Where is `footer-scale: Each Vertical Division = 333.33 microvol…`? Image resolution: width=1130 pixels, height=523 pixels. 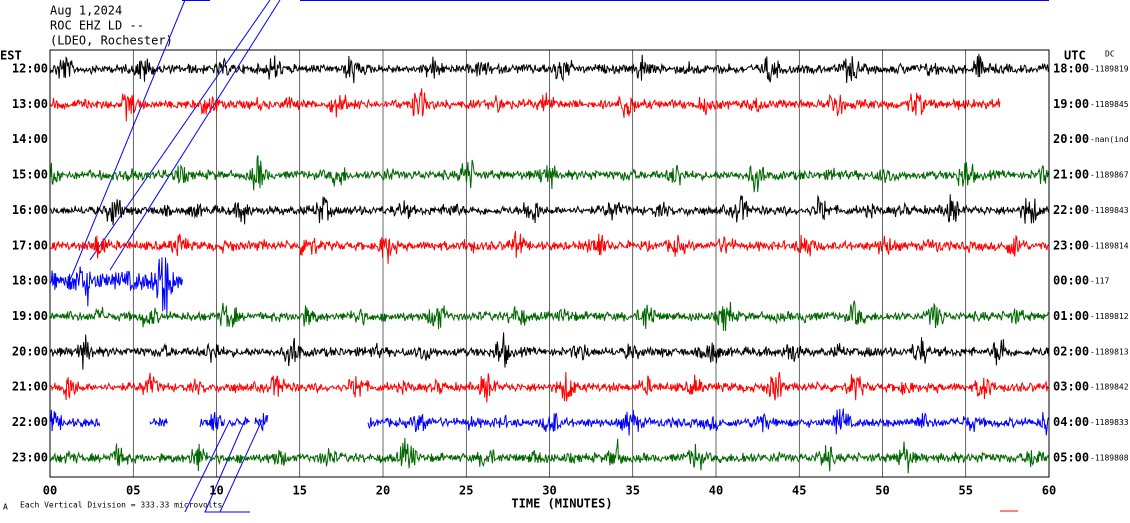 footer-scale: Each Vertical Division = 333.33 microvol… is located at coordinates (121, 505).